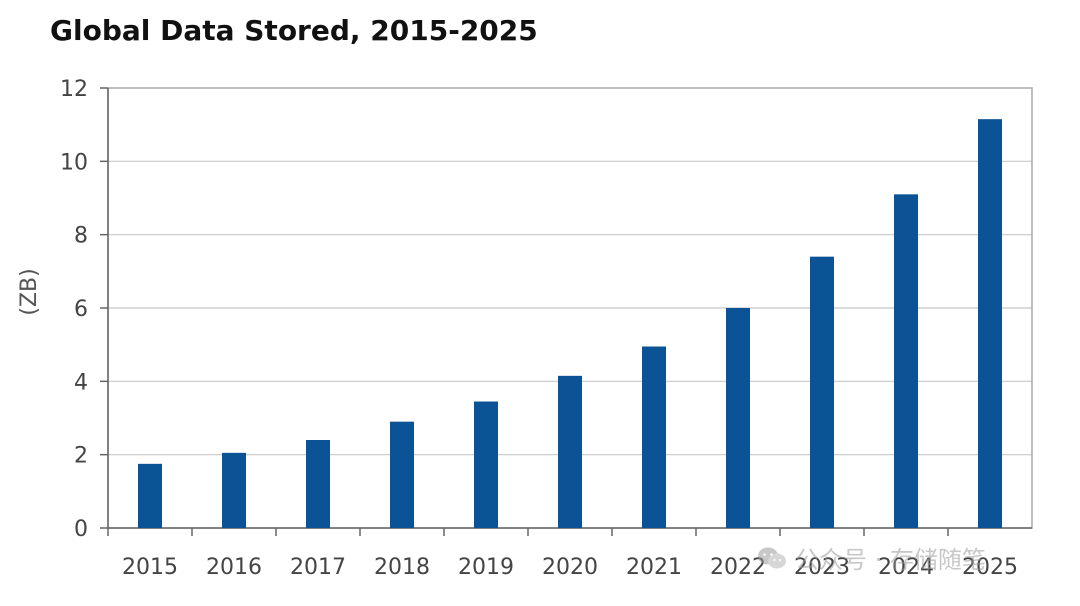 The image size is (1080, 606). What do you see at coordinates (990, 324) in the screenshot?
I see `bar-2025` at bounding box center [990, 324].